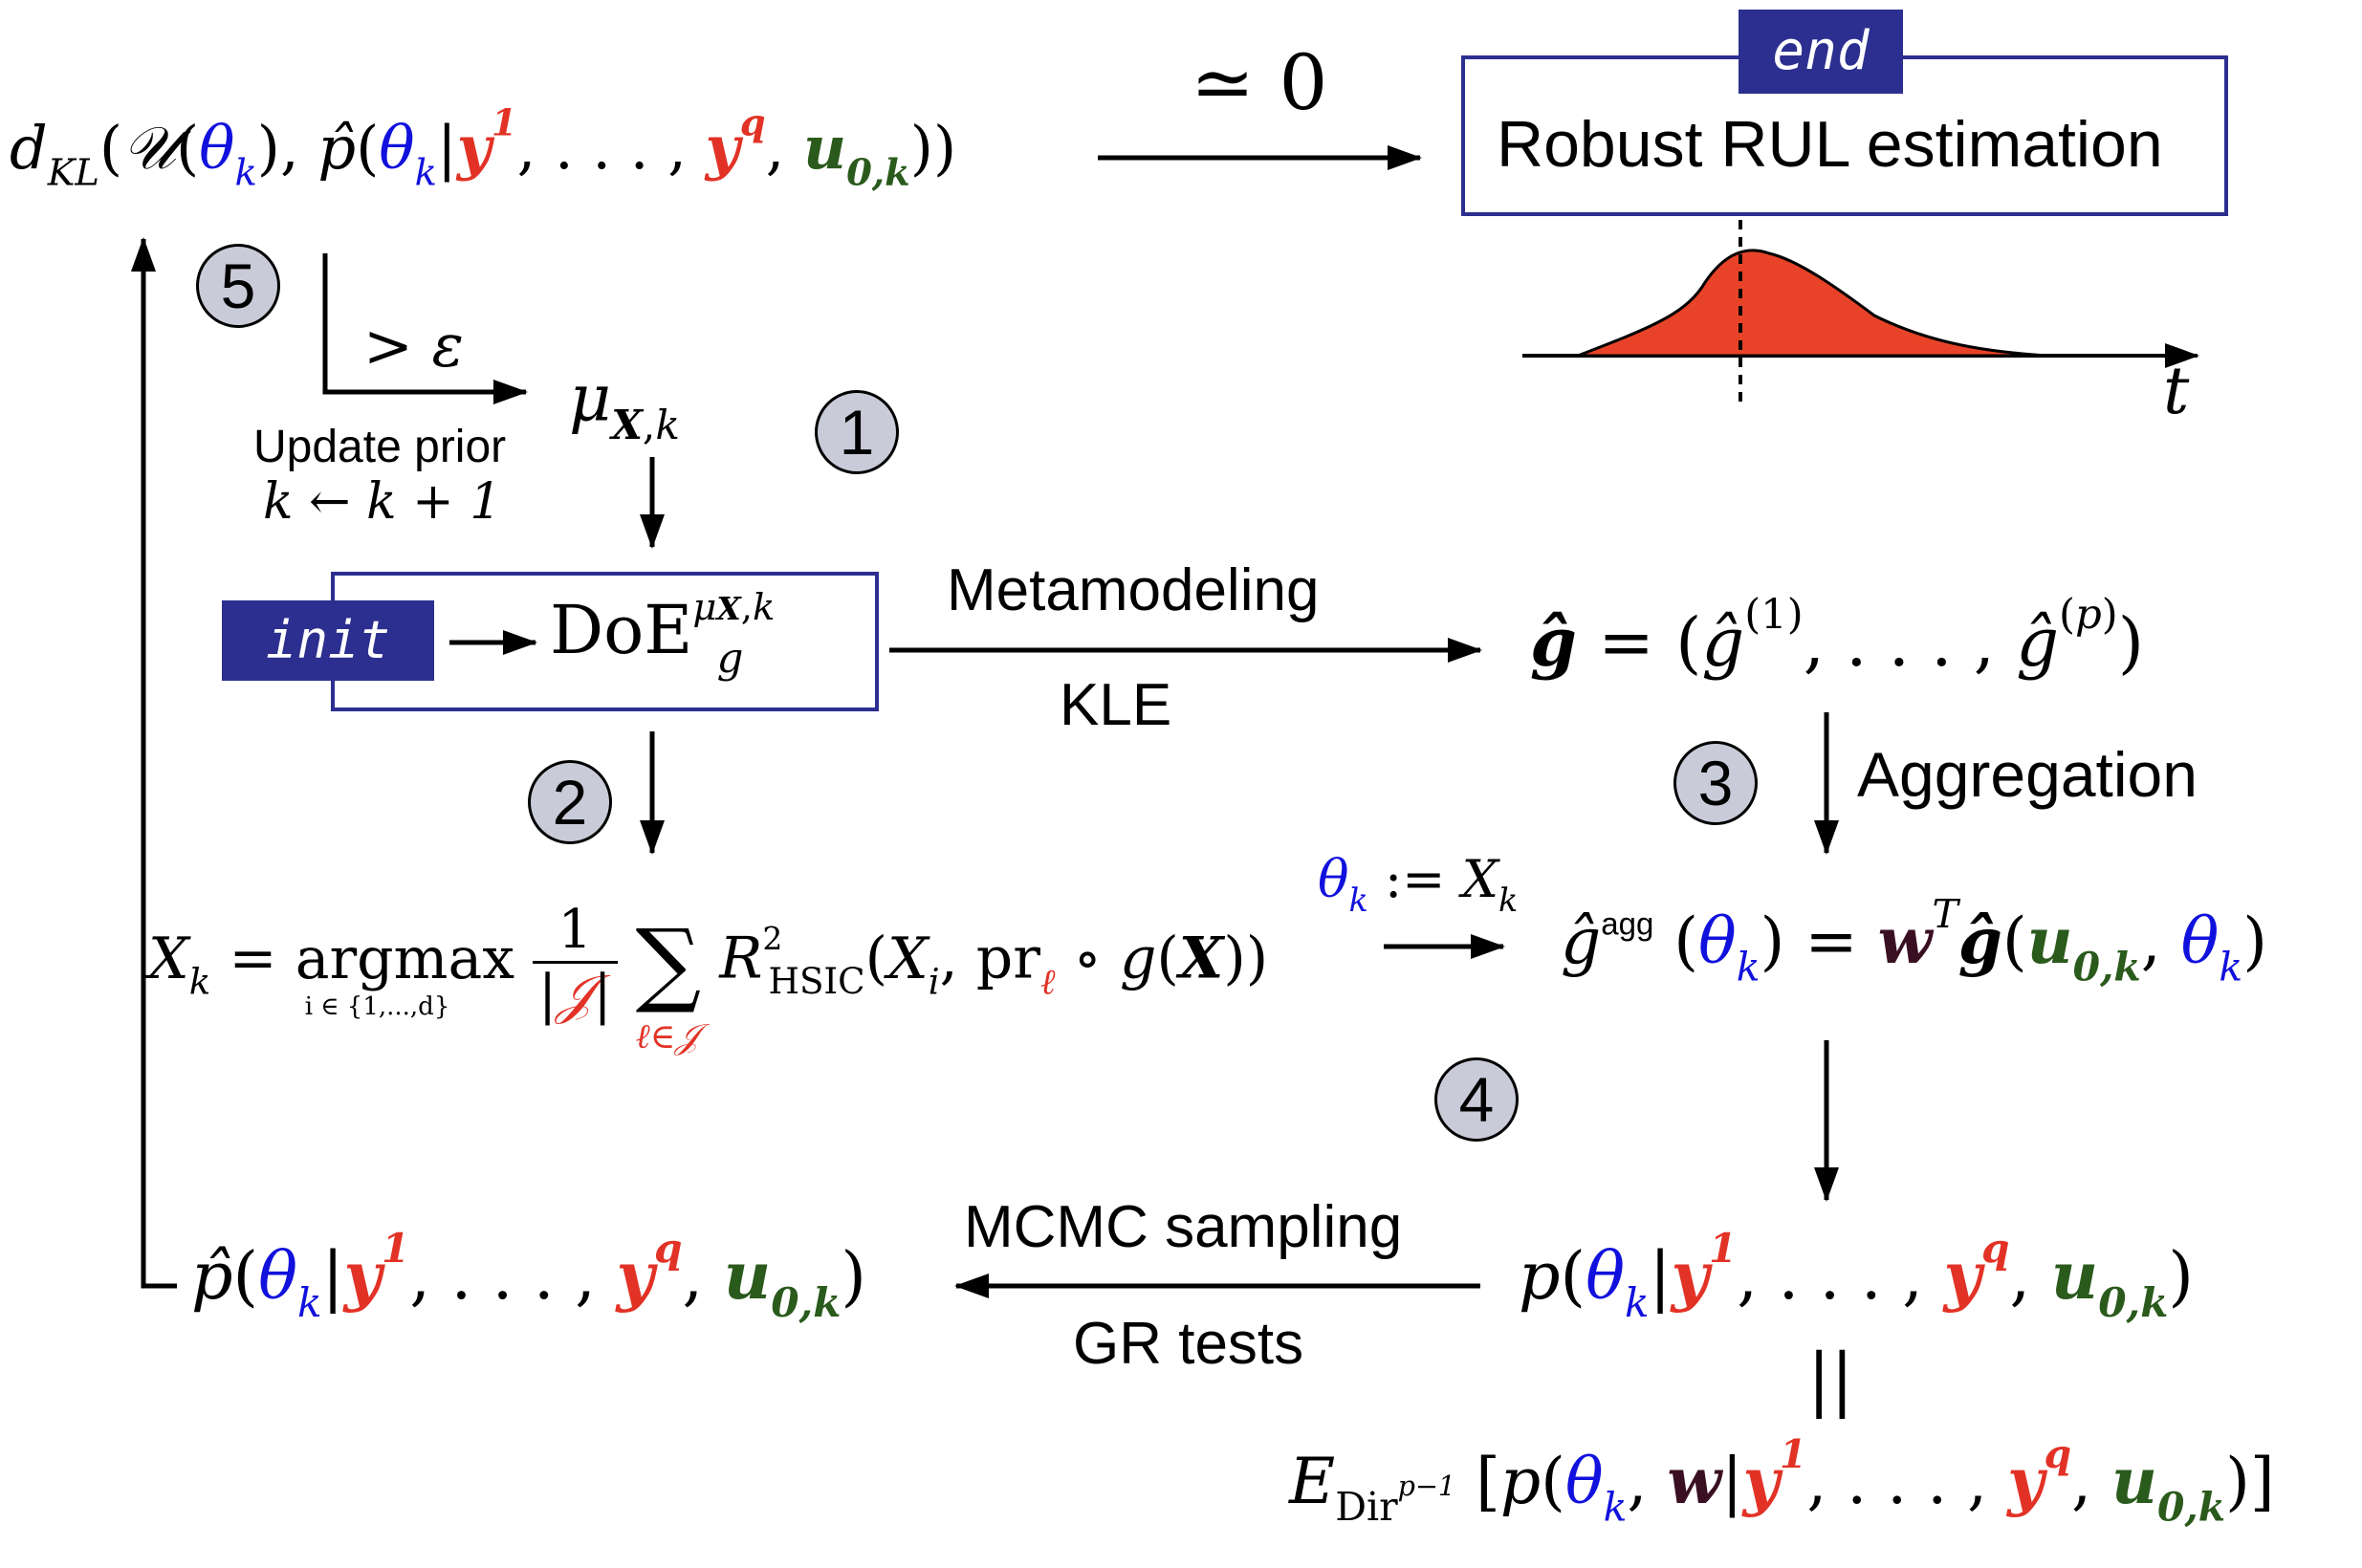 Image resolution: width=2362 pixels, height=1568 pixels. I want to click on end-tag: end, so click(1821, 52).